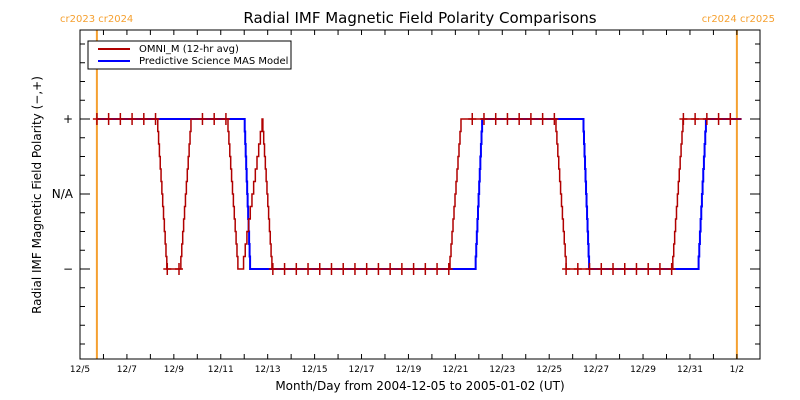 The height and width of the screenshot is (400, 800). I want to click on x-tick-label: 12/9, so click(174, 370).